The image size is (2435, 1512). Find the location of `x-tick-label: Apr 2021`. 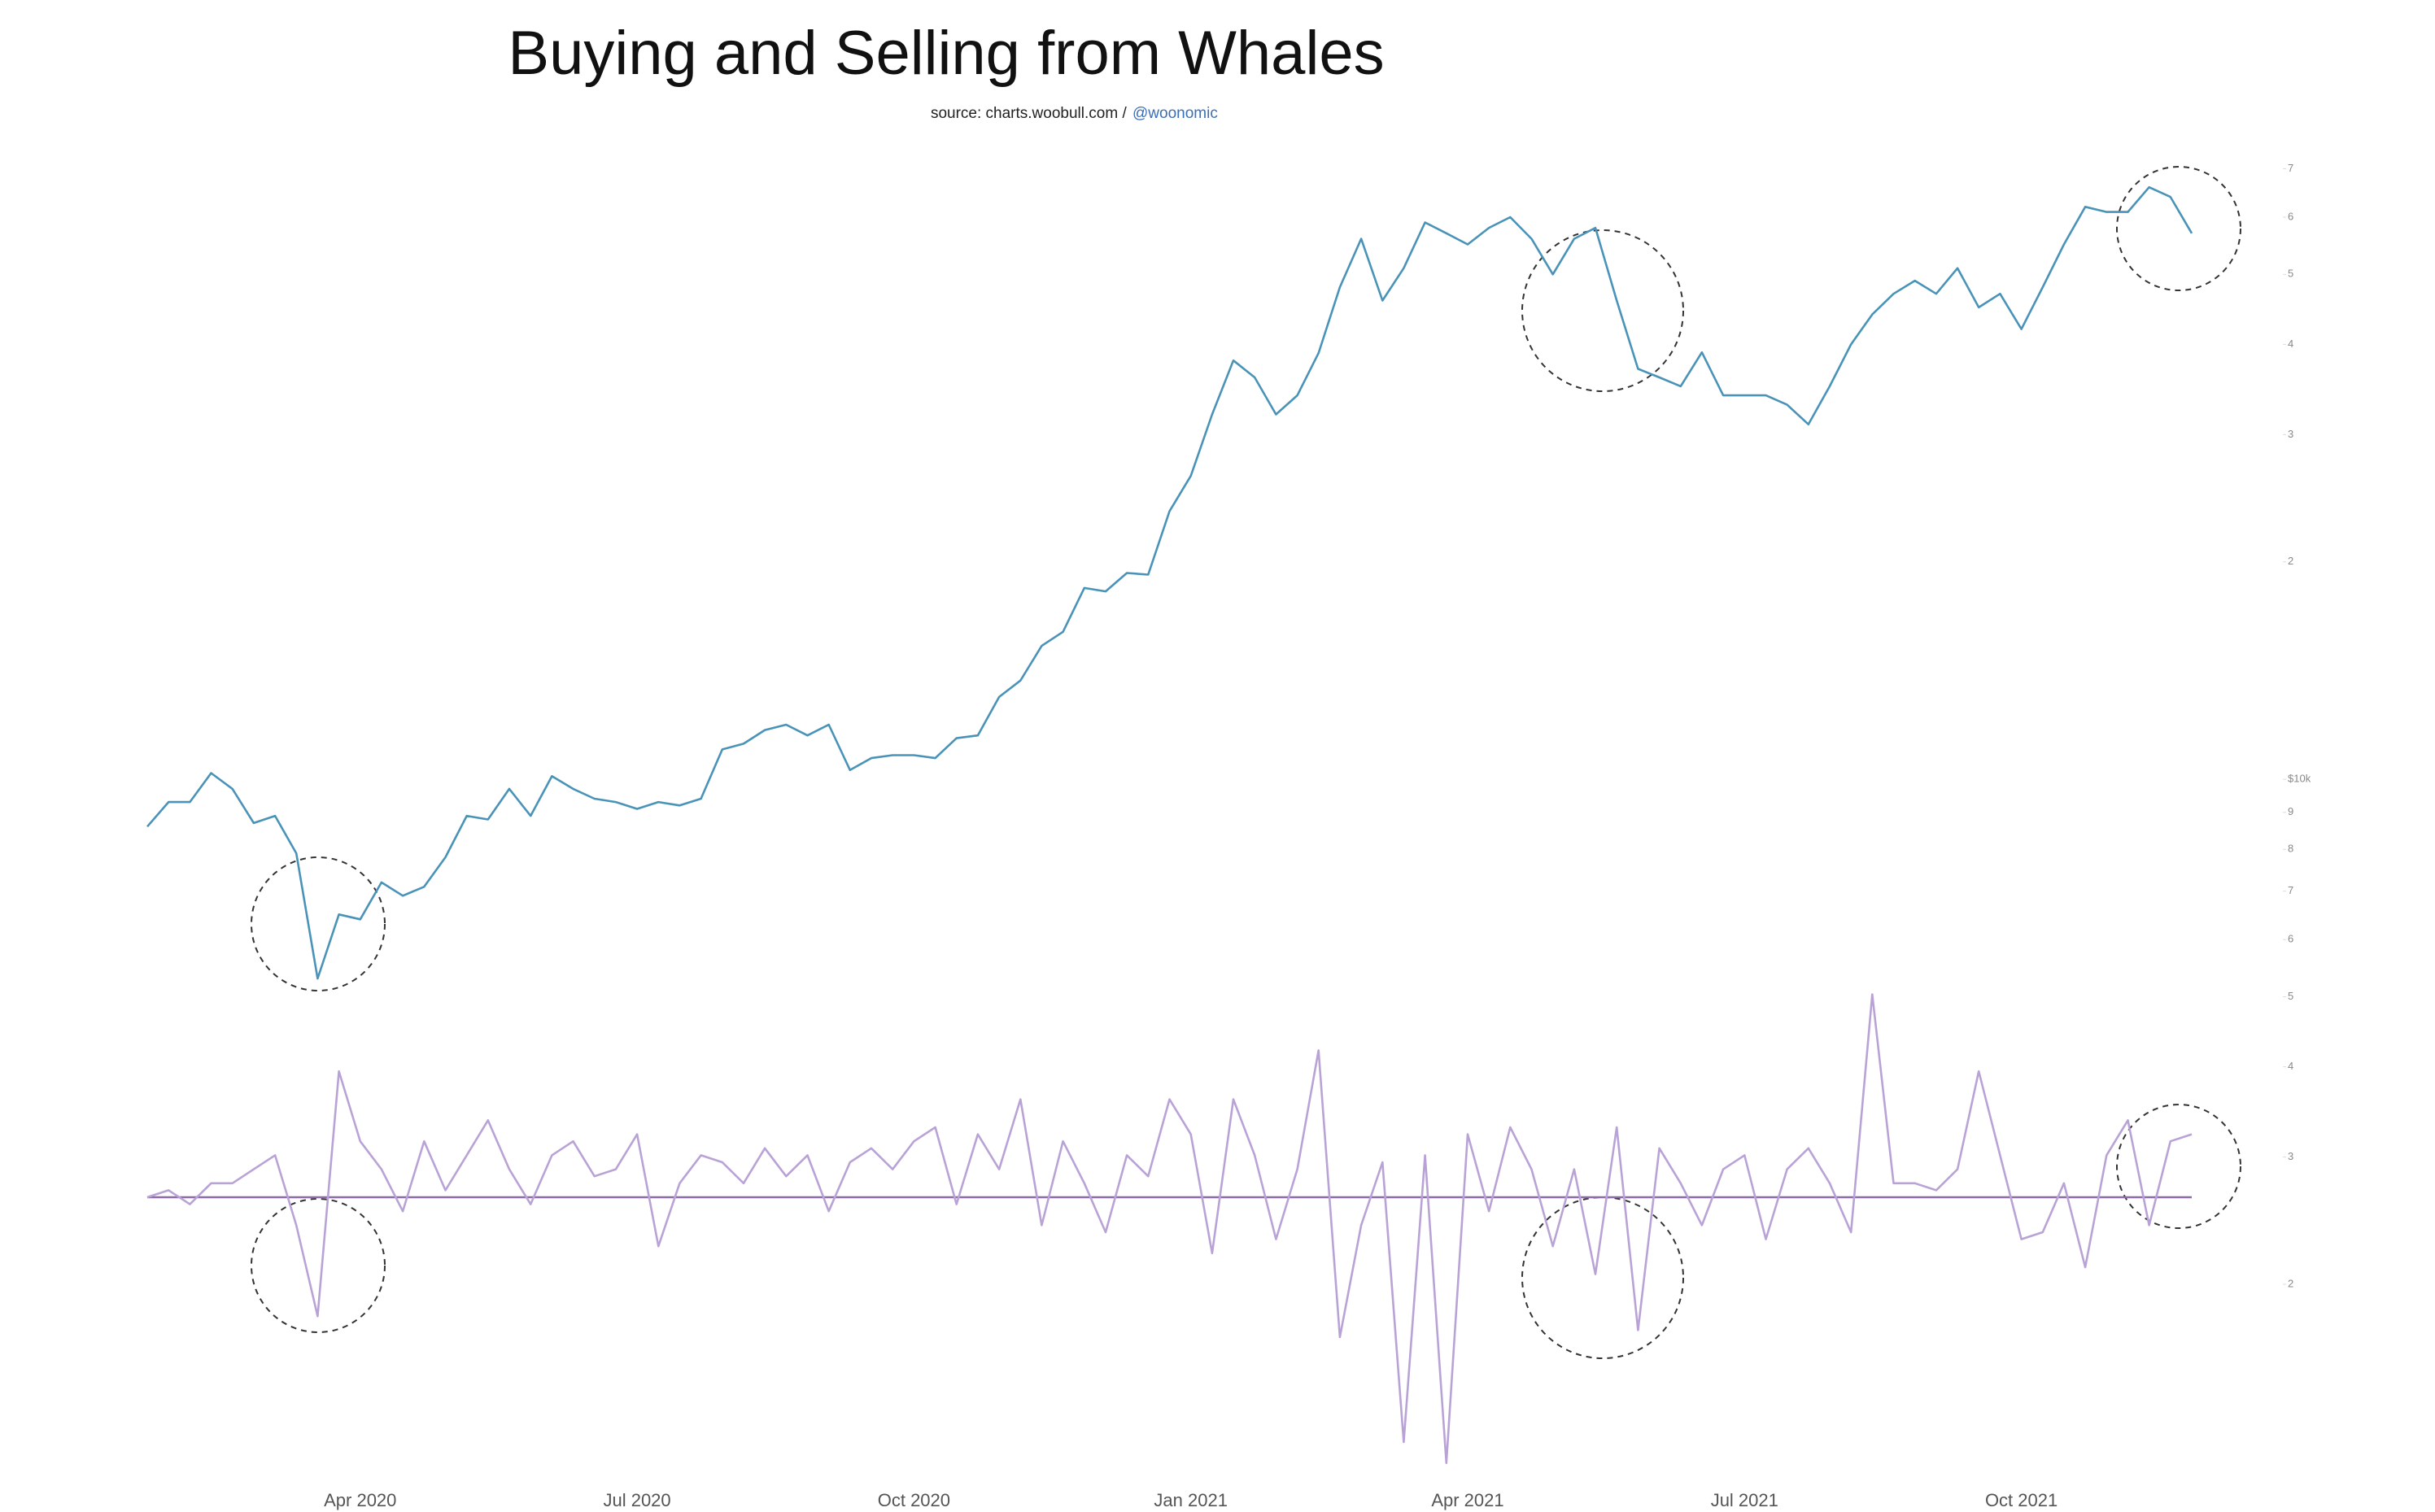

x-tick-label: Apr 2021 is located at coordinates (1467, 1500).